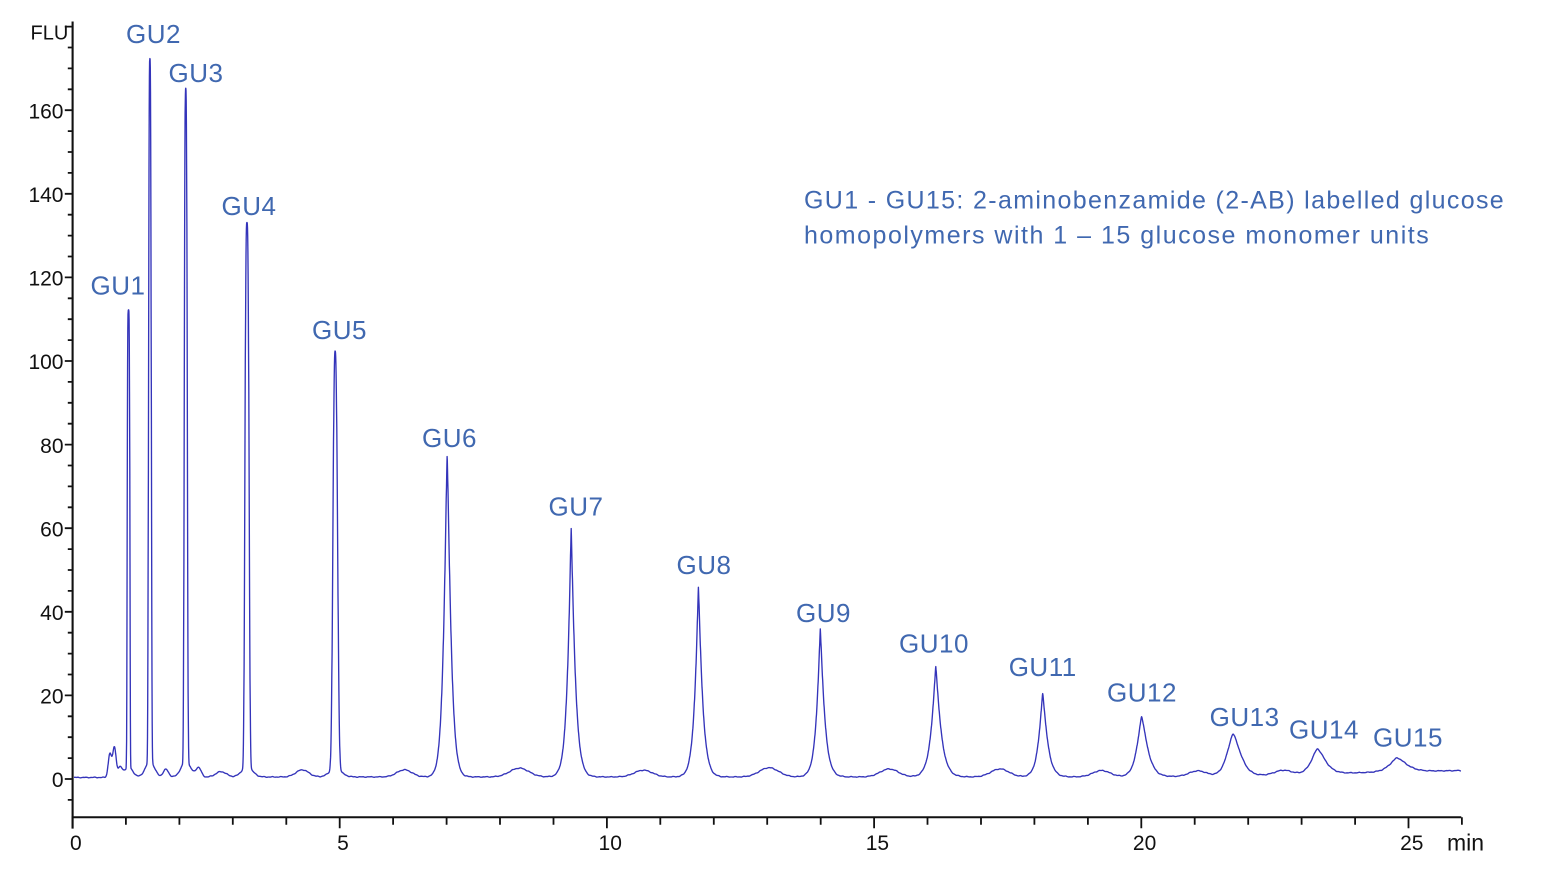 The image size is (1568, 874). What do you see at coordinates (51, 613) in the screenshot?
I see `svg-text: 40` at bounding box center [51, 613].